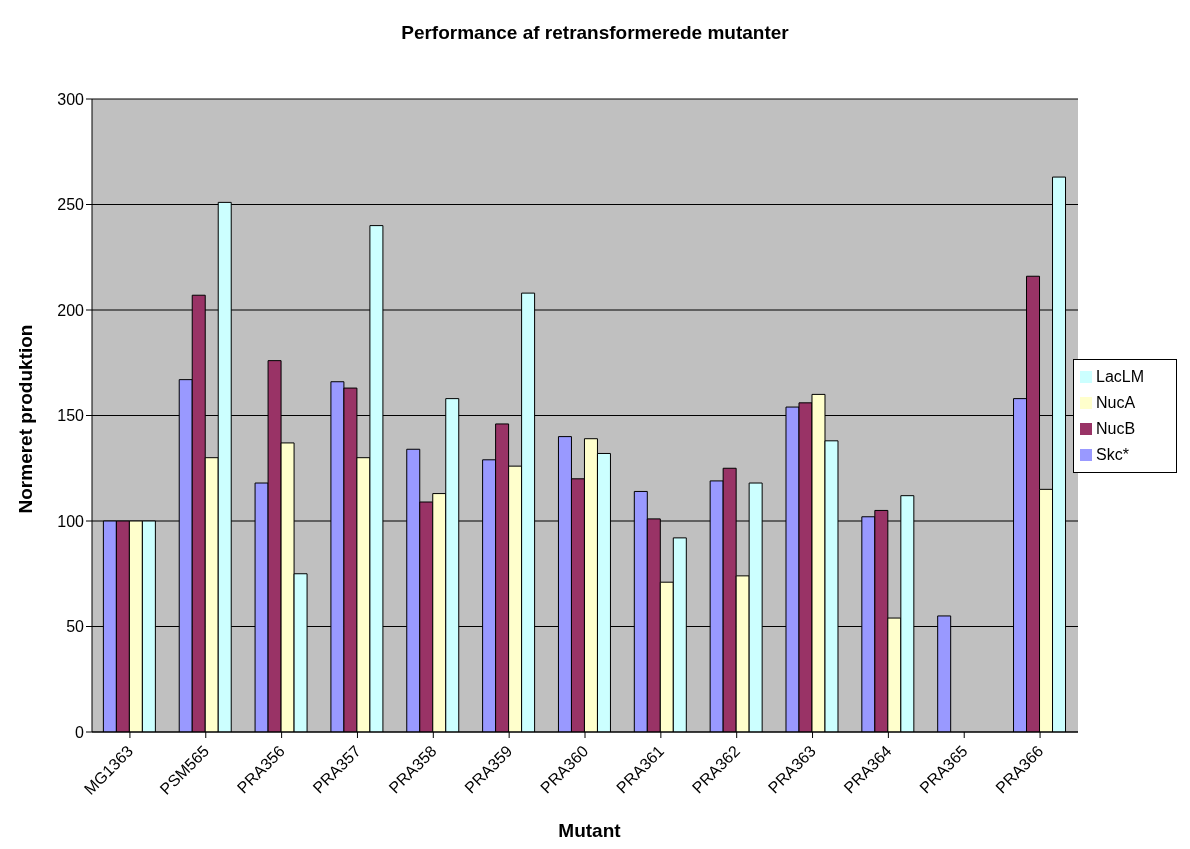  I want to click on legend-label: Skc*, so click(1112, 454).